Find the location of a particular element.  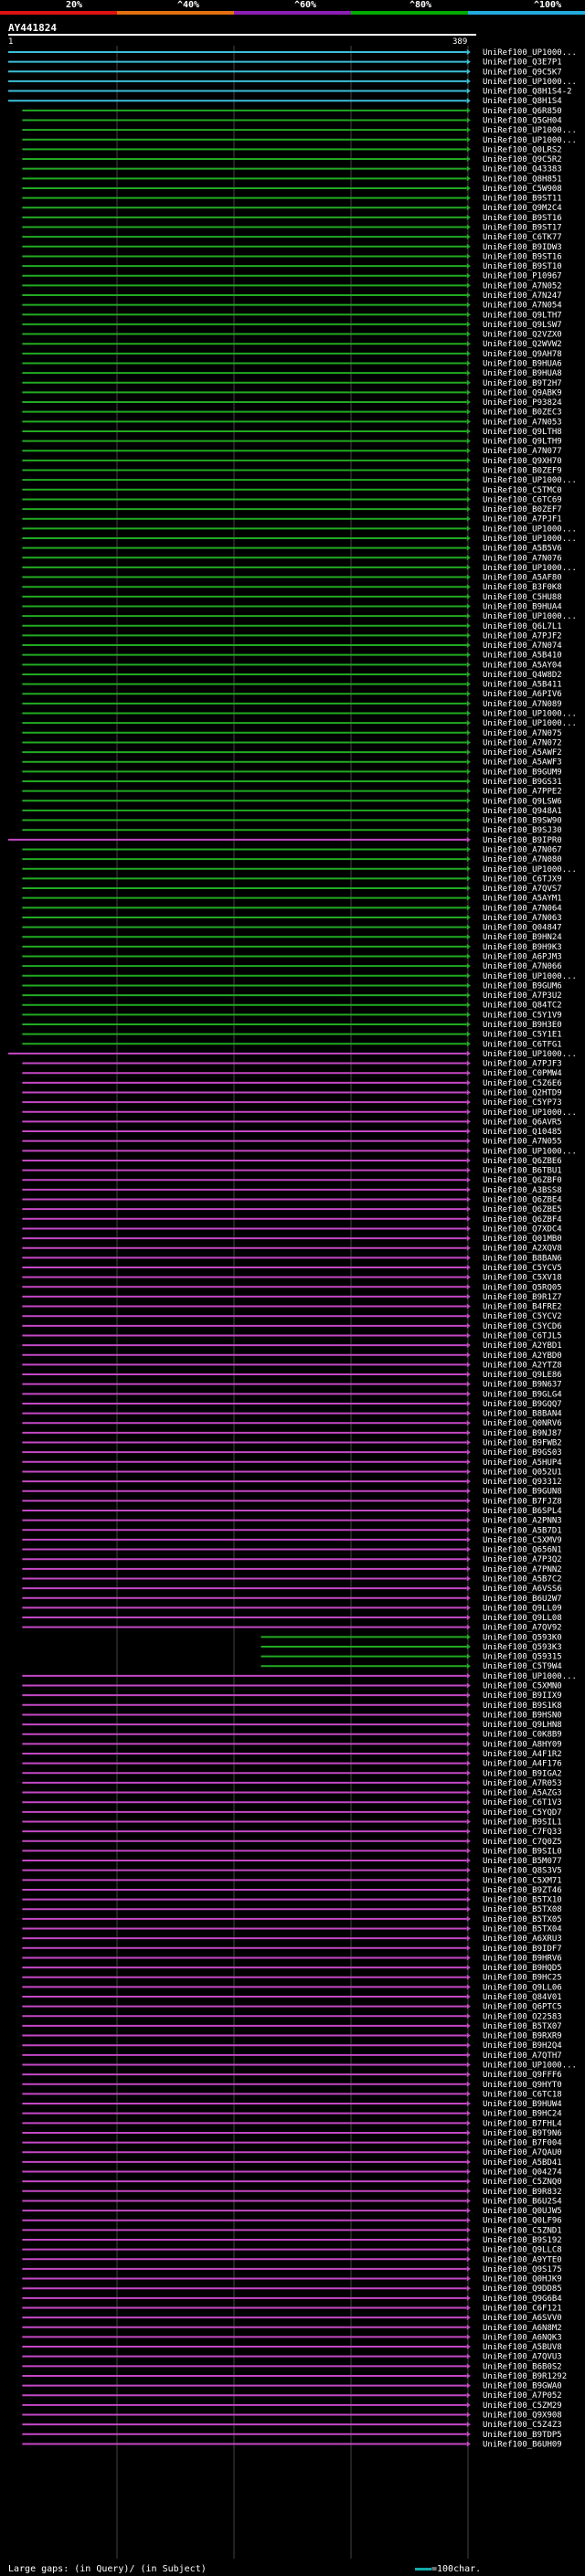

hit-label: UniRef100_Q9LL06 is located at coordinates (522, 1987).